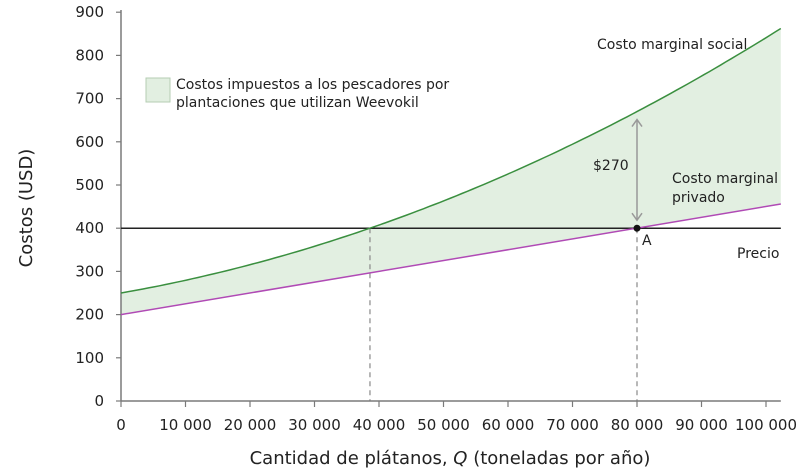  What do you see at coordinates (89, 358) in the screenshot?
I see `y-tick-label: 100` at bounding box center [89, 358].